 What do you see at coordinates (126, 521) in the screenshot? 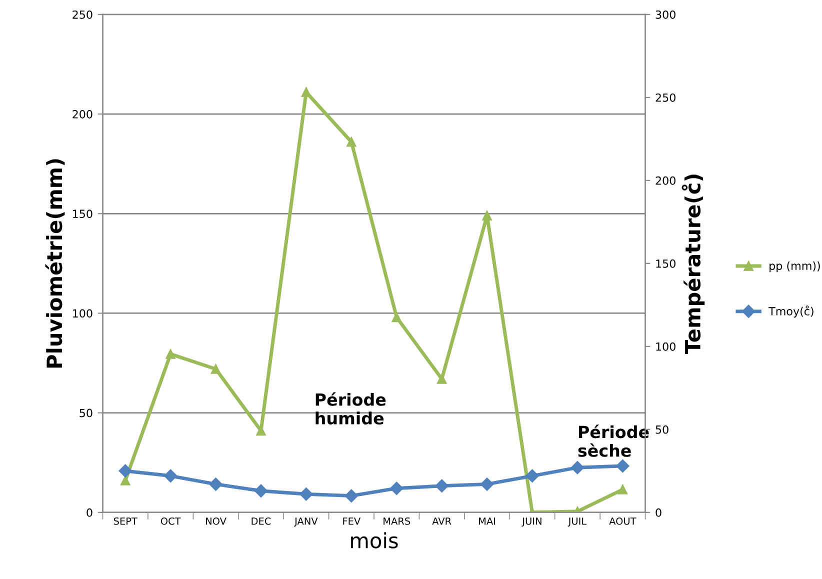
I see `x-tick-label: SEPT` at bounding box center [126, 521].